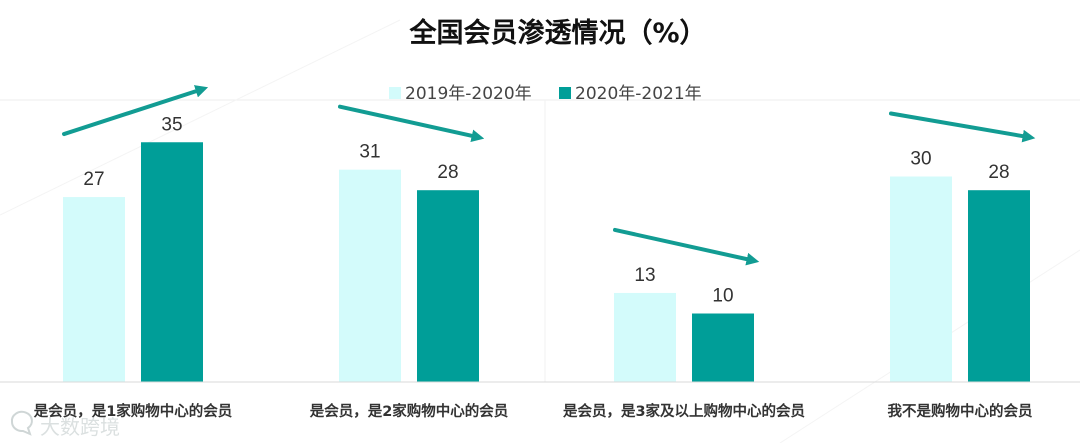  I want to click on data-label: 27, so click(93, 179).